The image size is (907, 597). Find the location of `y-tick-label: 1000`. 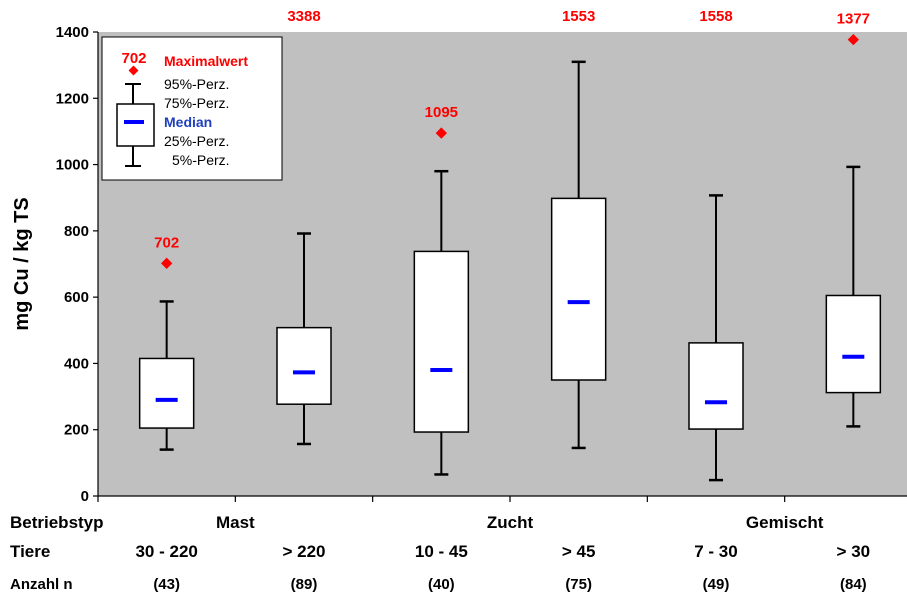

y-tick-label: 1000 is located at coordinates (72, 165).